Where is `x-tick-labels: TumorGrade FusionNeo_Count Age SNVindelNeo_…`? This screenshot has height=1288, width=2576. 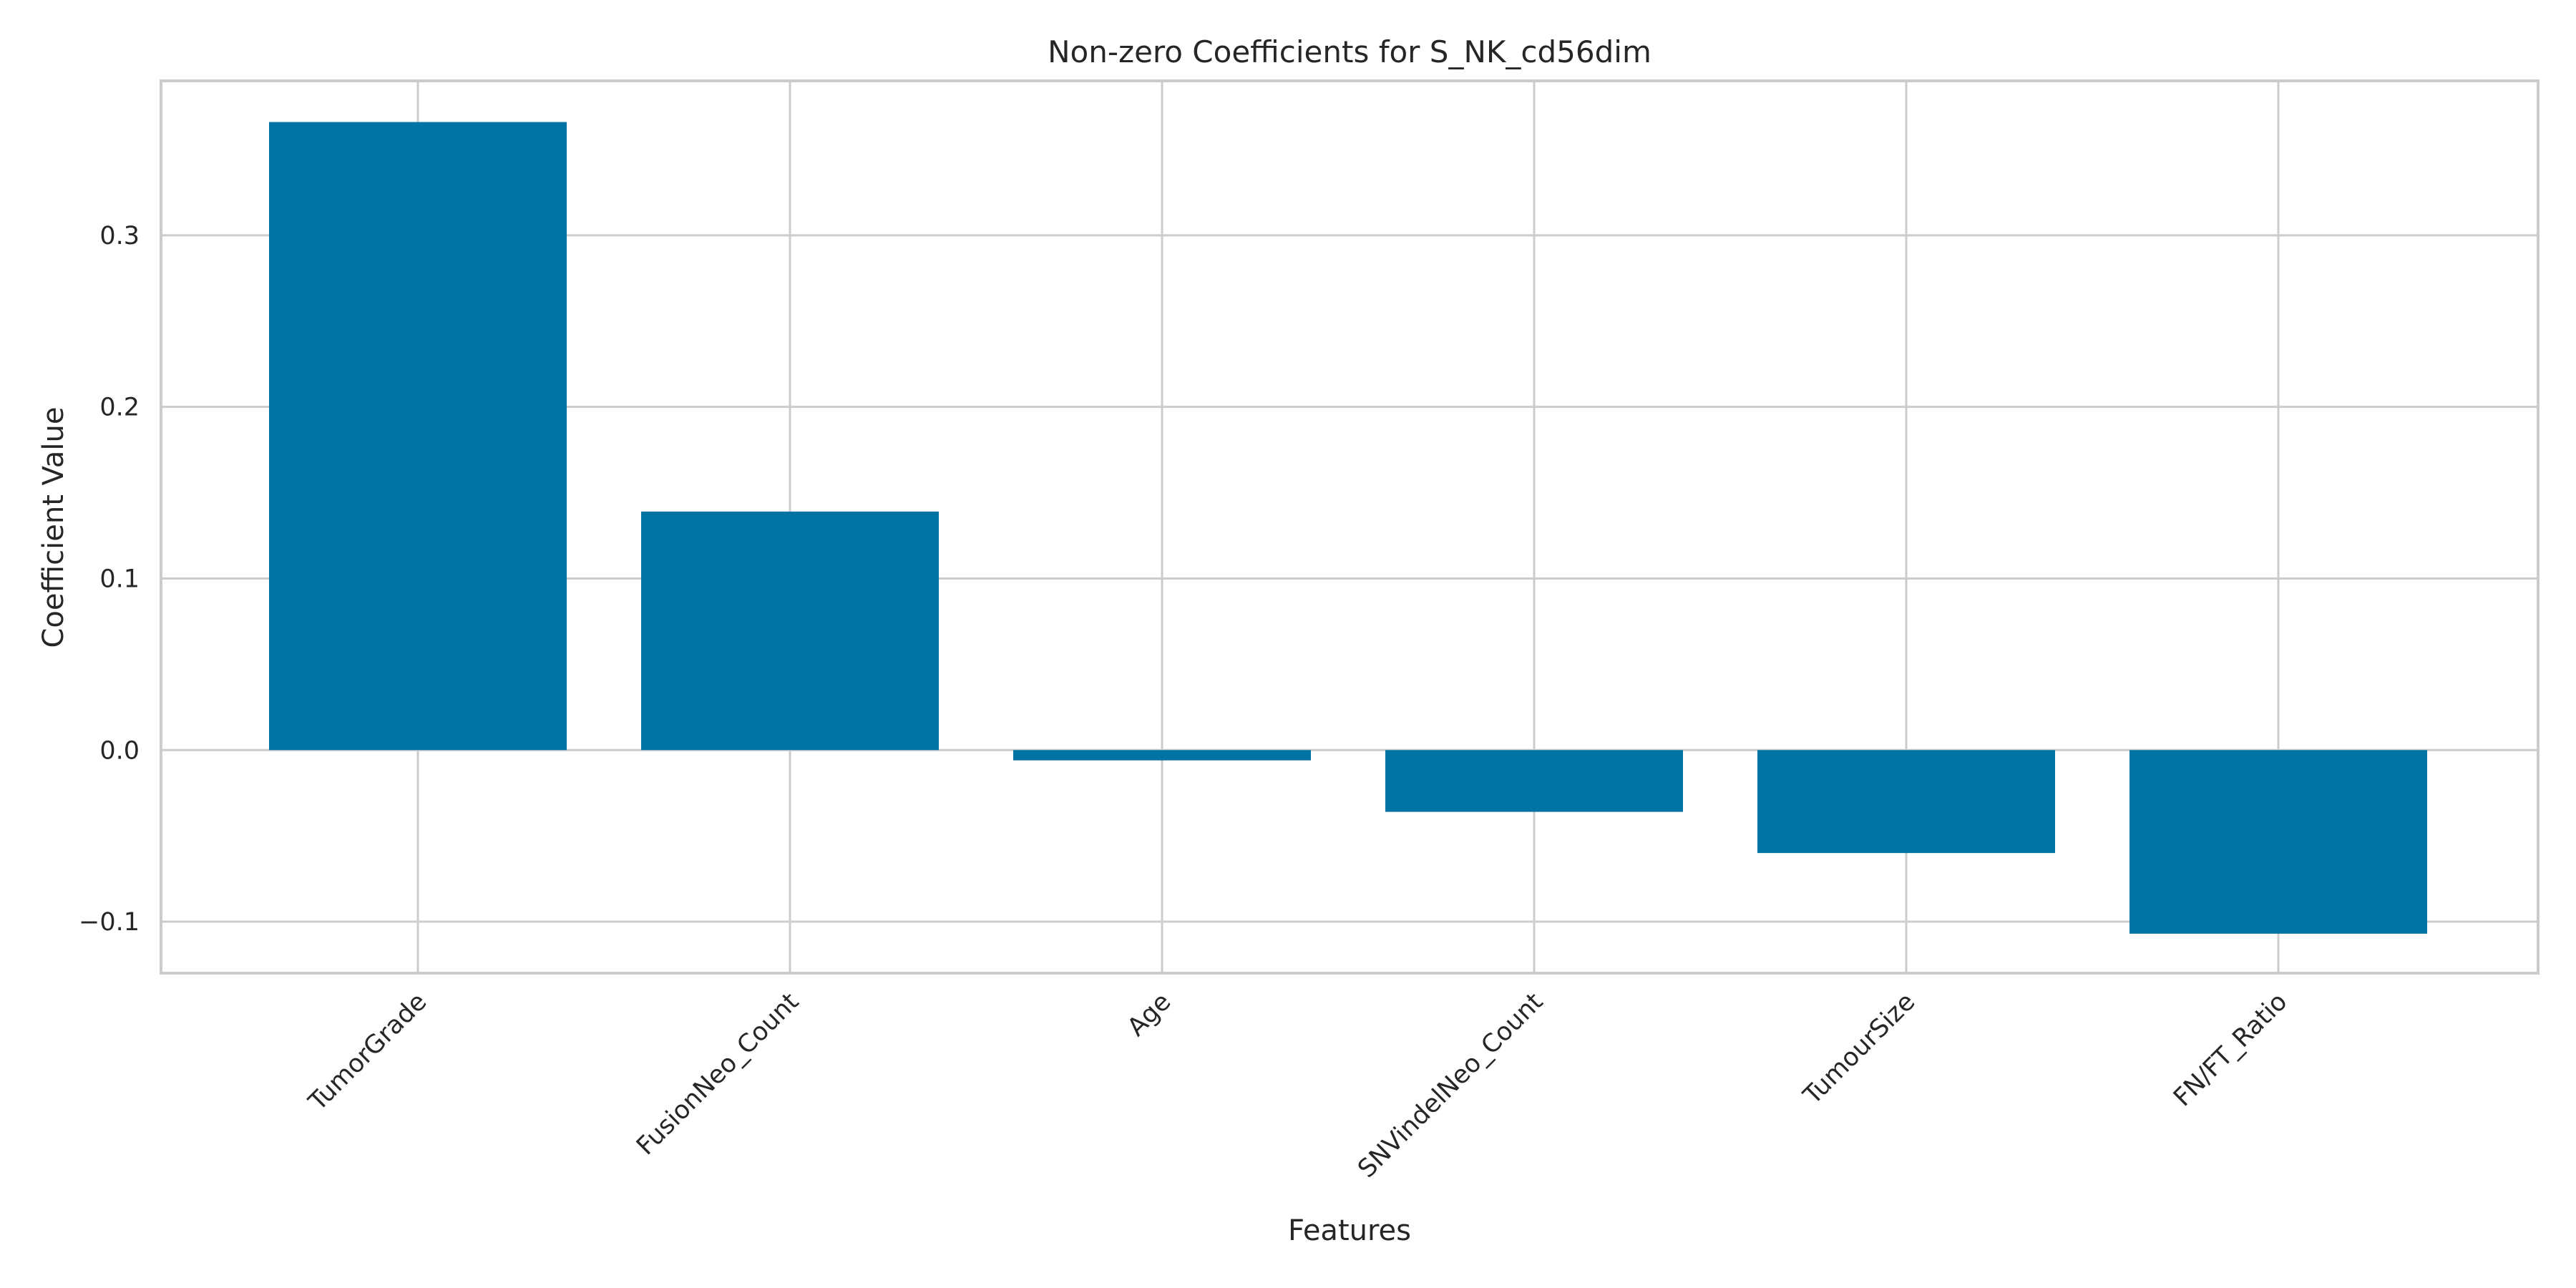 x-tick-labels: TumorGrade FusionNeo_Count Age SNVindelNeo_… is located at coordinates (1298, 1085).